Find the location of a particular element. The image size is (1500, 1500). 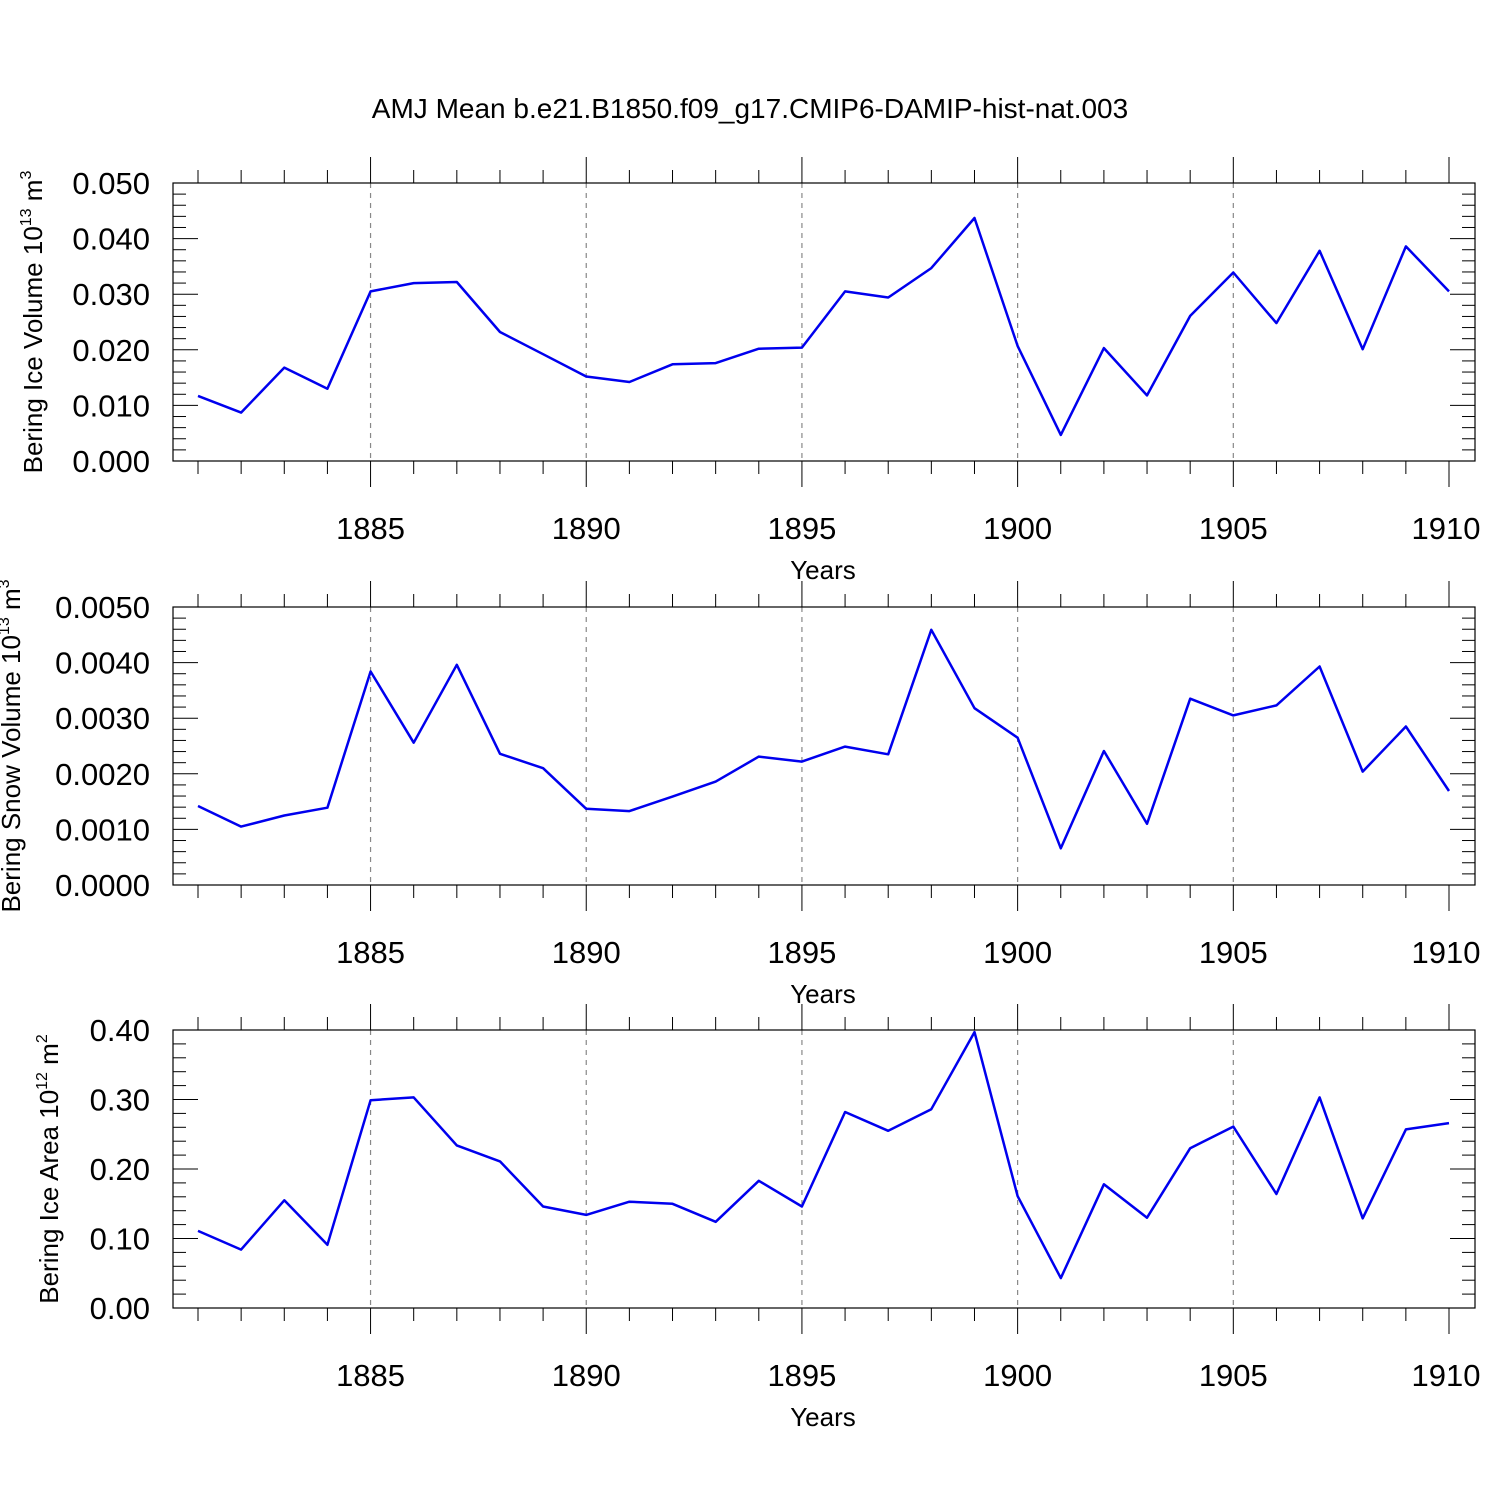

y-axis-title-text: Bering Ice Volume 10 is located at coordinates (33, 349).